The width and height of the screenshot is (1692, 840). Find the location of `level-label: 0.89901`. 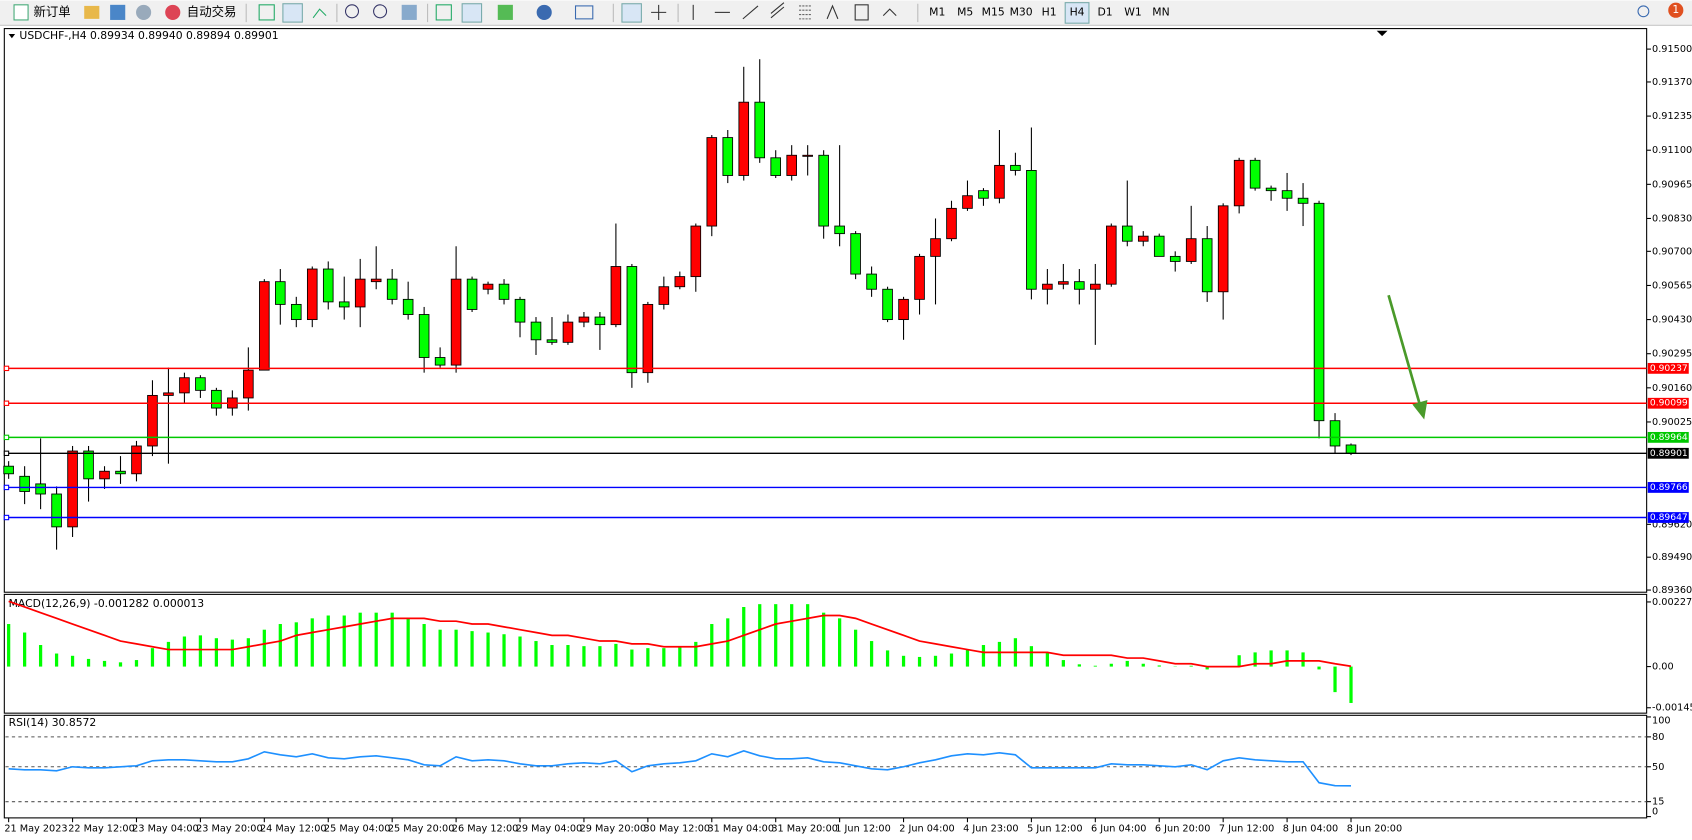

level-label: 0.89901 is located at coordinates (1669, 453).